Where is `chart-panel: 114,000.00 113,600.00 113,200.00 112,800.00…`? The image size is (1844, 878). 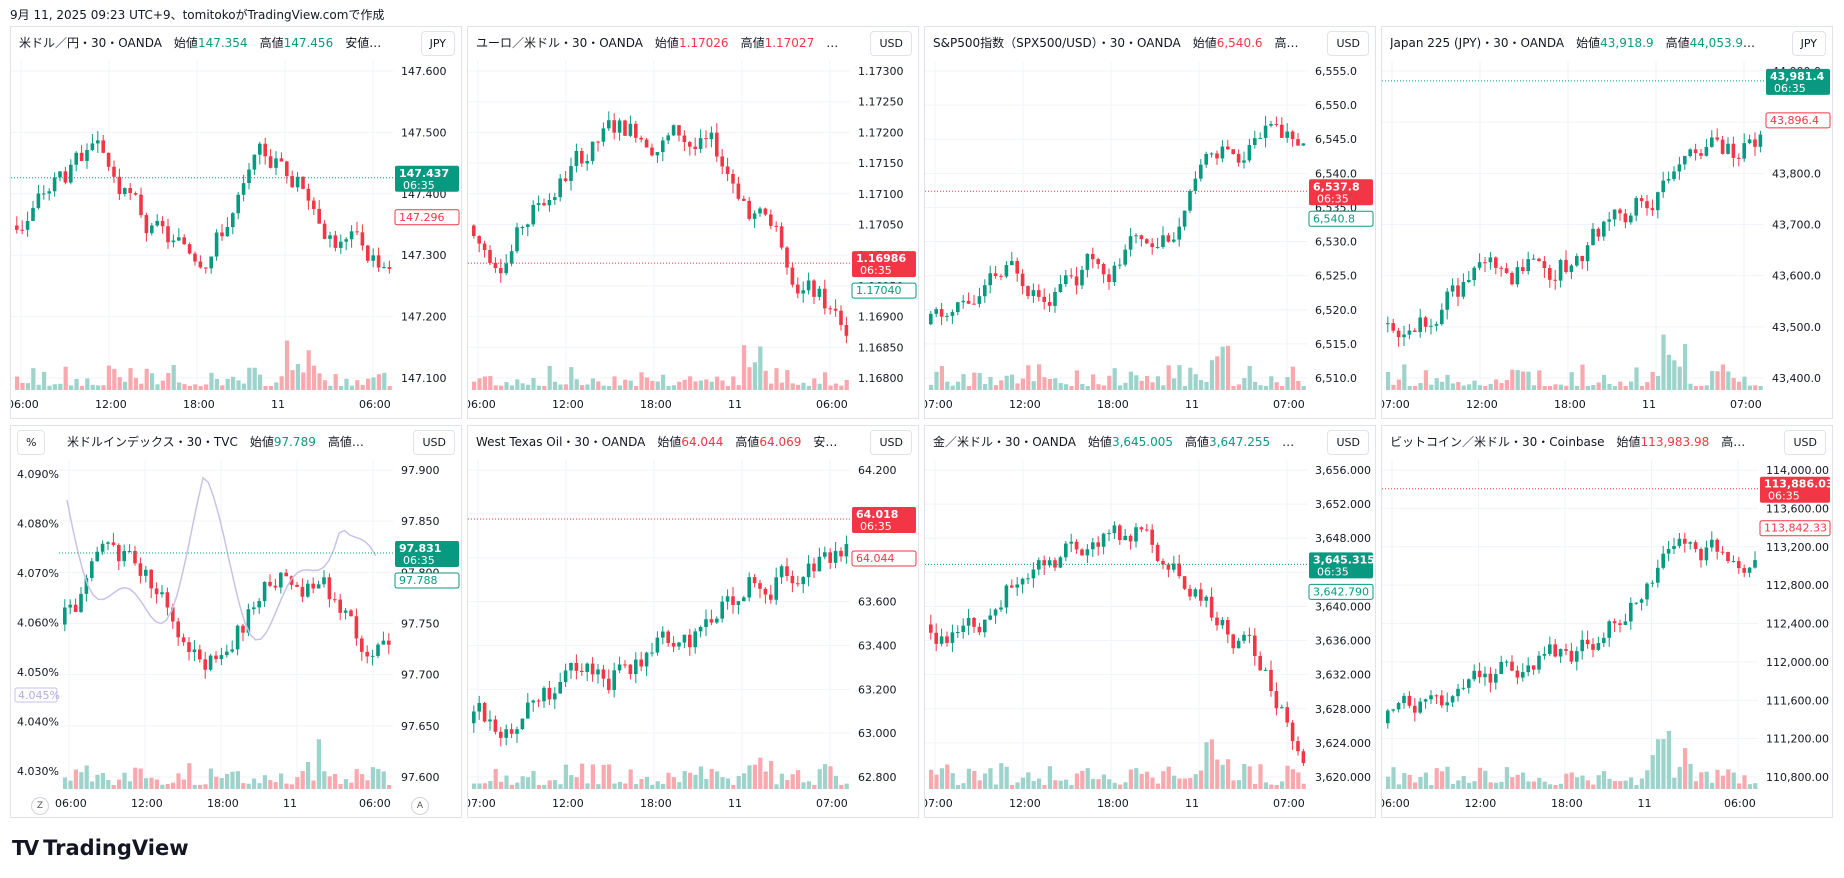
chart-panel: 114,000.00 113,600.00 113,200.00 112,800.00… is located at coordinates (1607, 621).